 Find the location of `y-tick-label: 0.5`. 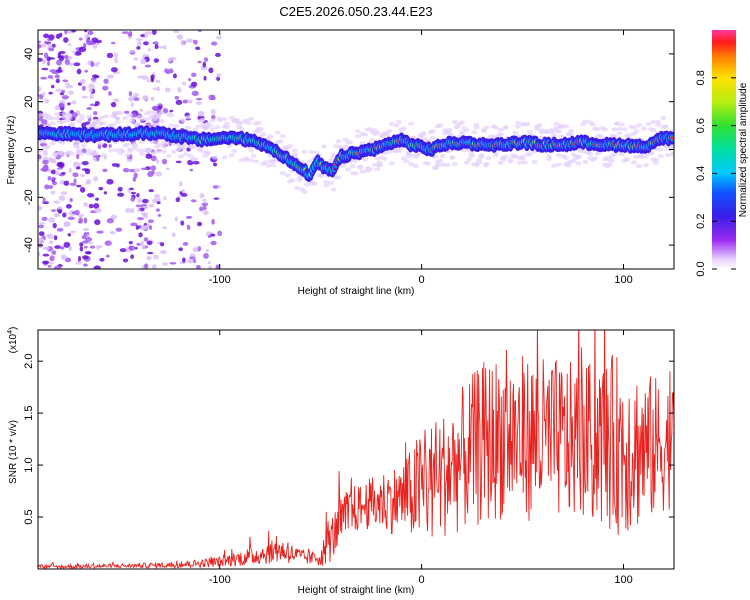

y-tick-label: 0.5 is located at coordinates (29, 516).